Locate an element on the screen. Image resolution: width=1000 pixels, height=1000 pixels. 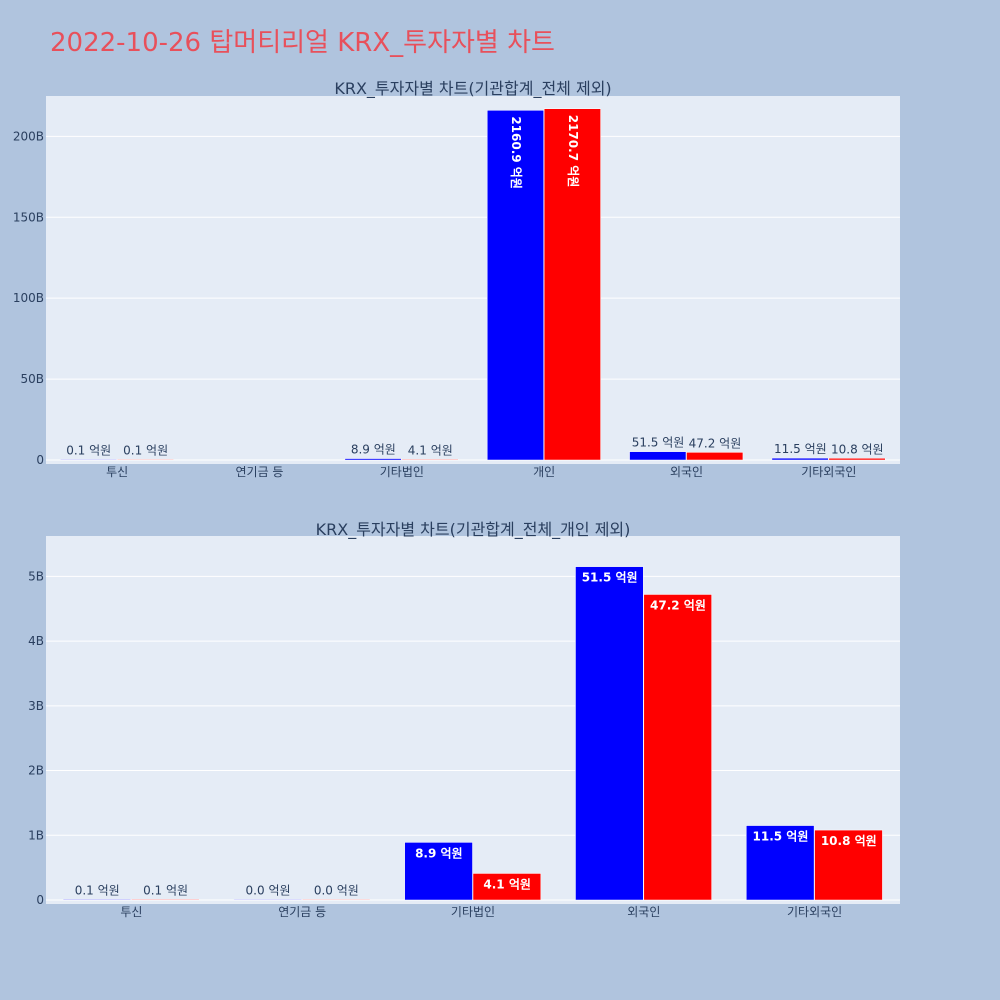
y-tick-label: 2B is located at coordinates (36, 771).